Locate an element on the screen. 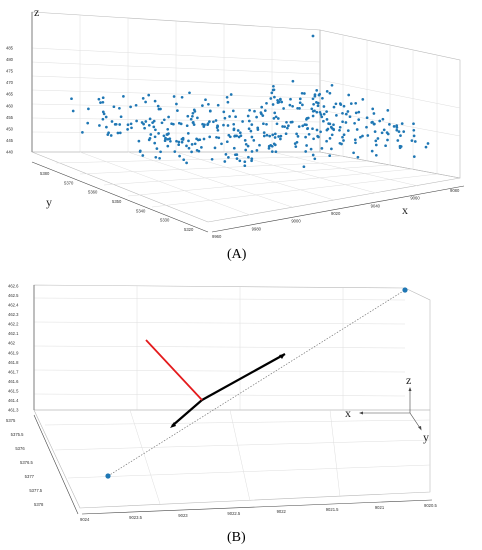 The width and height of the screenshot is (482, 550). panel-b-y-tick: 5378 is located at coordinates (39, 504).